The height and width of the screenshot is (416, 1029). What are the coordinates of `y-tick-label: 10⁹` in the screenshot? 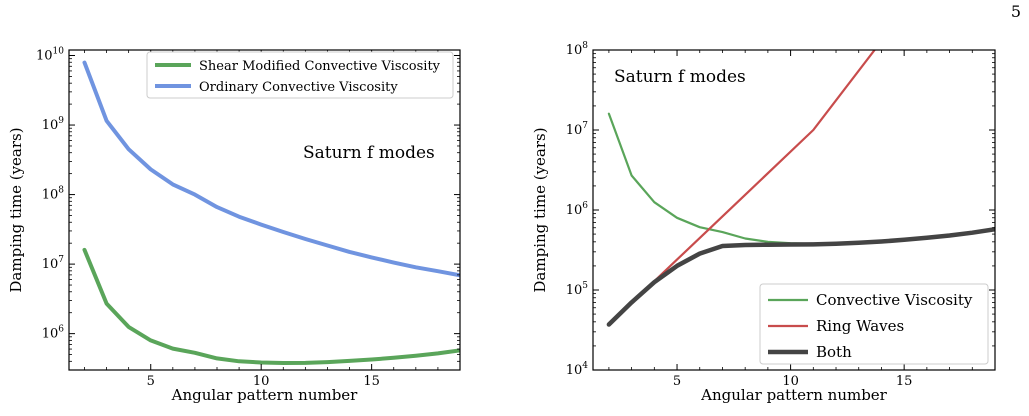 It's located at (53, 124).